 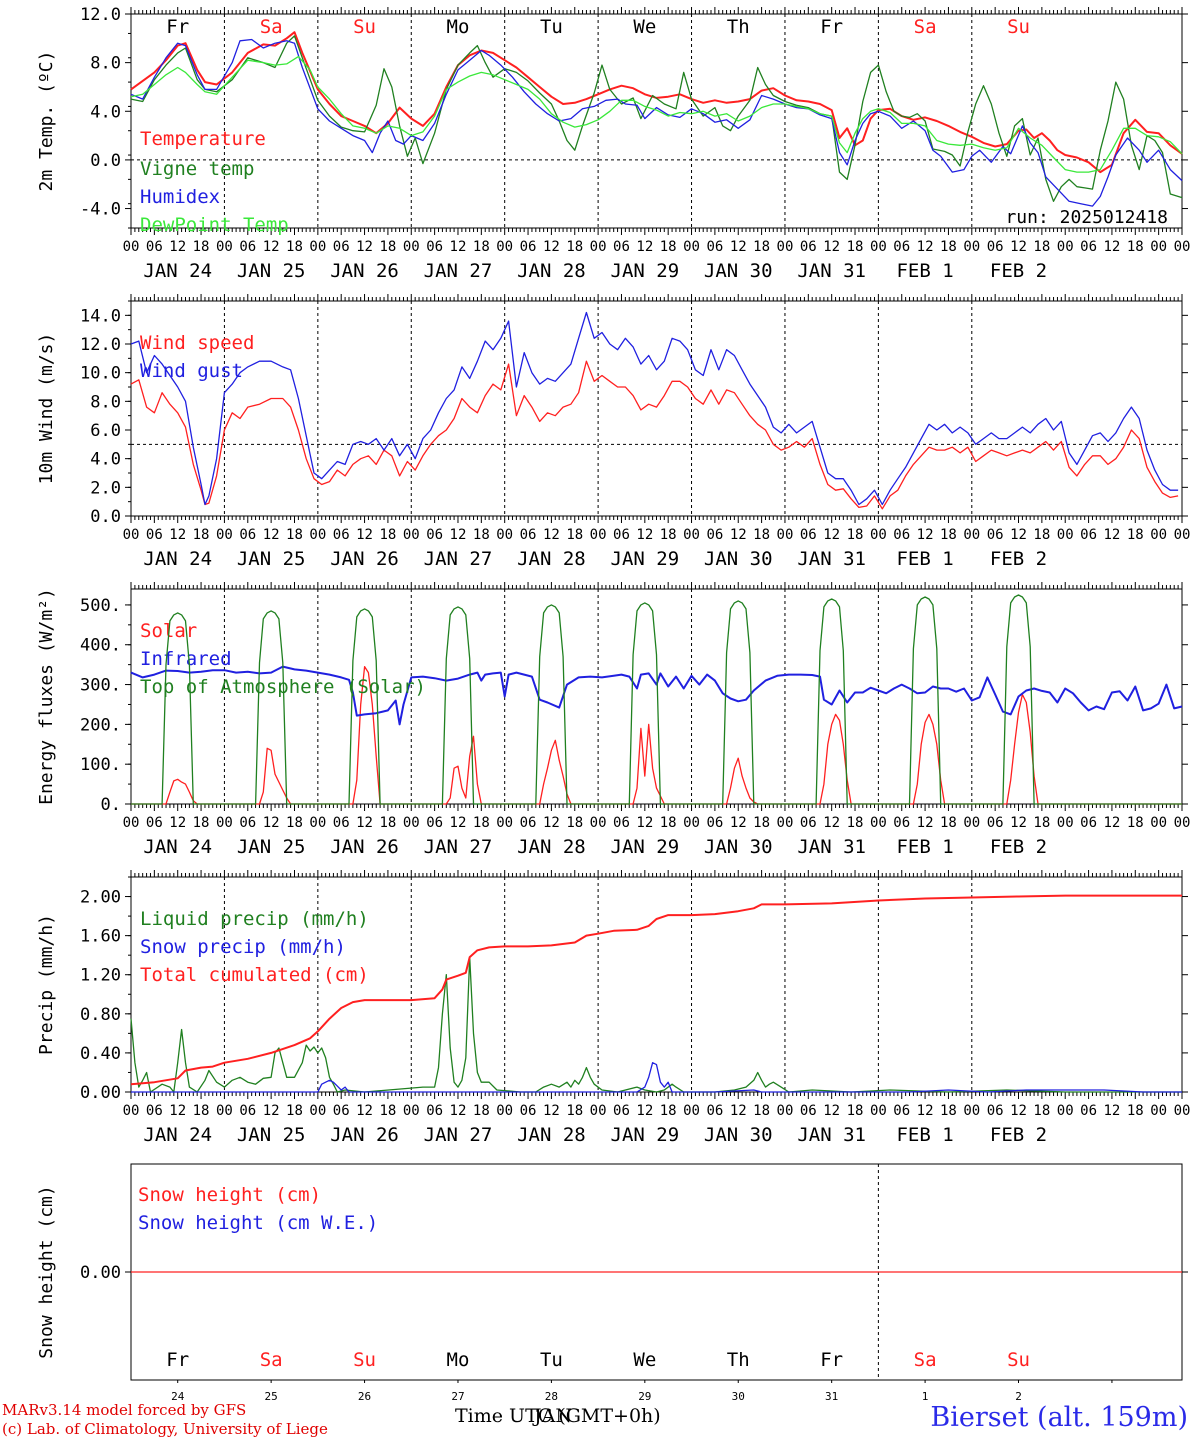 I want to click on legend-entry: Total cumulated (cm), so click(x=254, y=975).